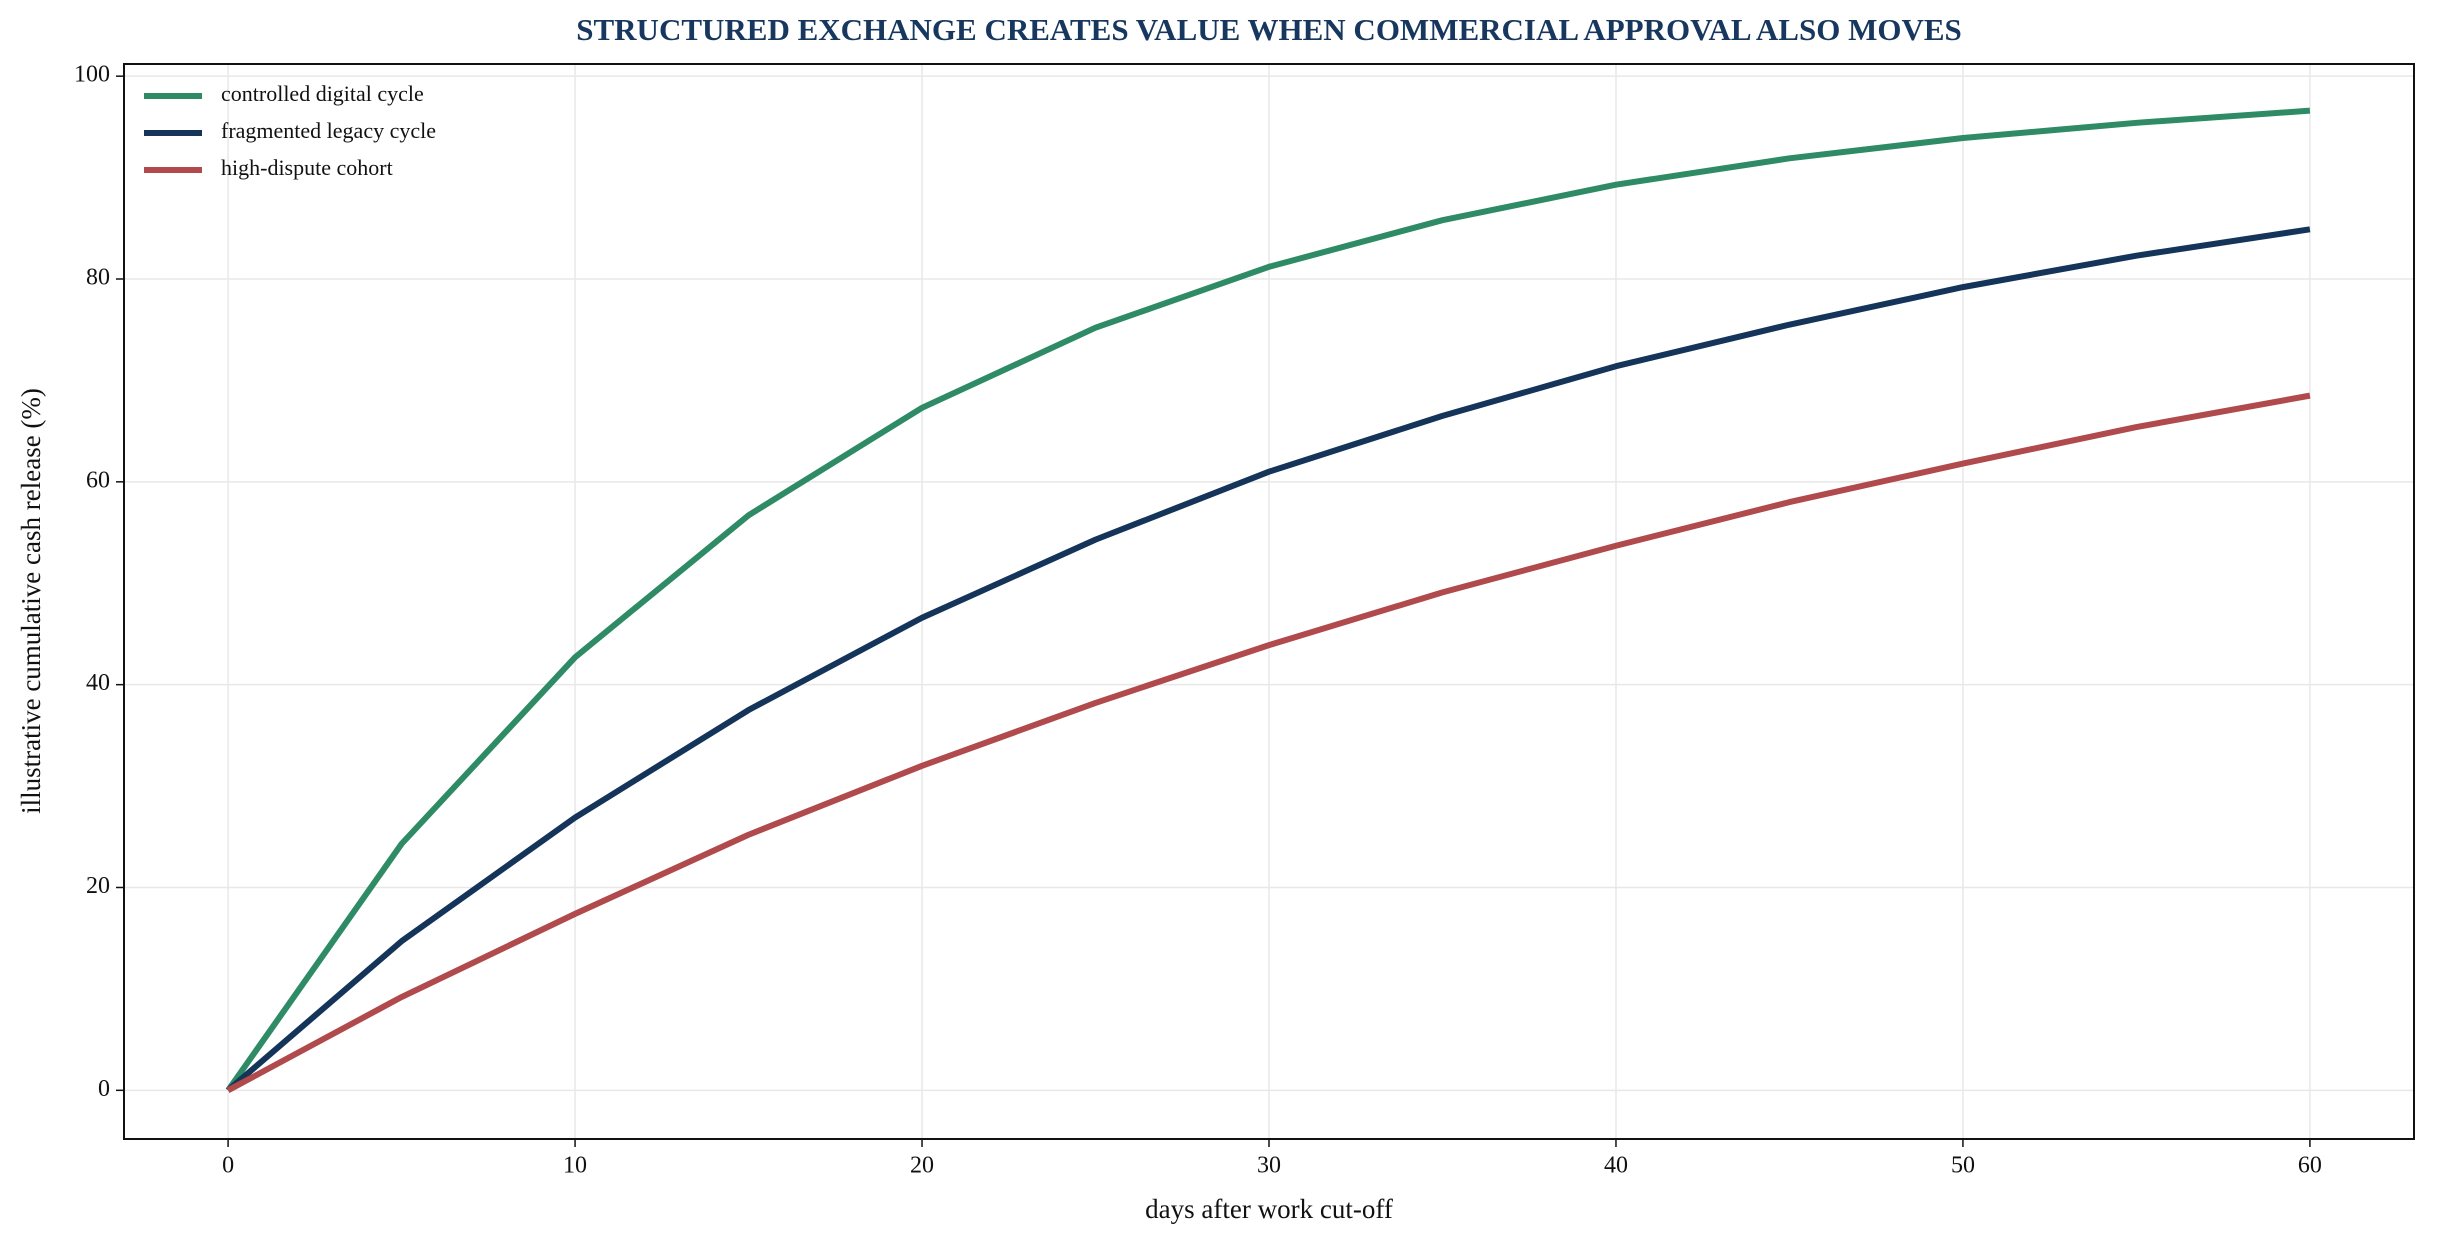 This screenshot has width=2437, height=1250. Describe the element at coordinates (575, 1166) in the screenshot. I see `x-tick-label: 10` at that location.